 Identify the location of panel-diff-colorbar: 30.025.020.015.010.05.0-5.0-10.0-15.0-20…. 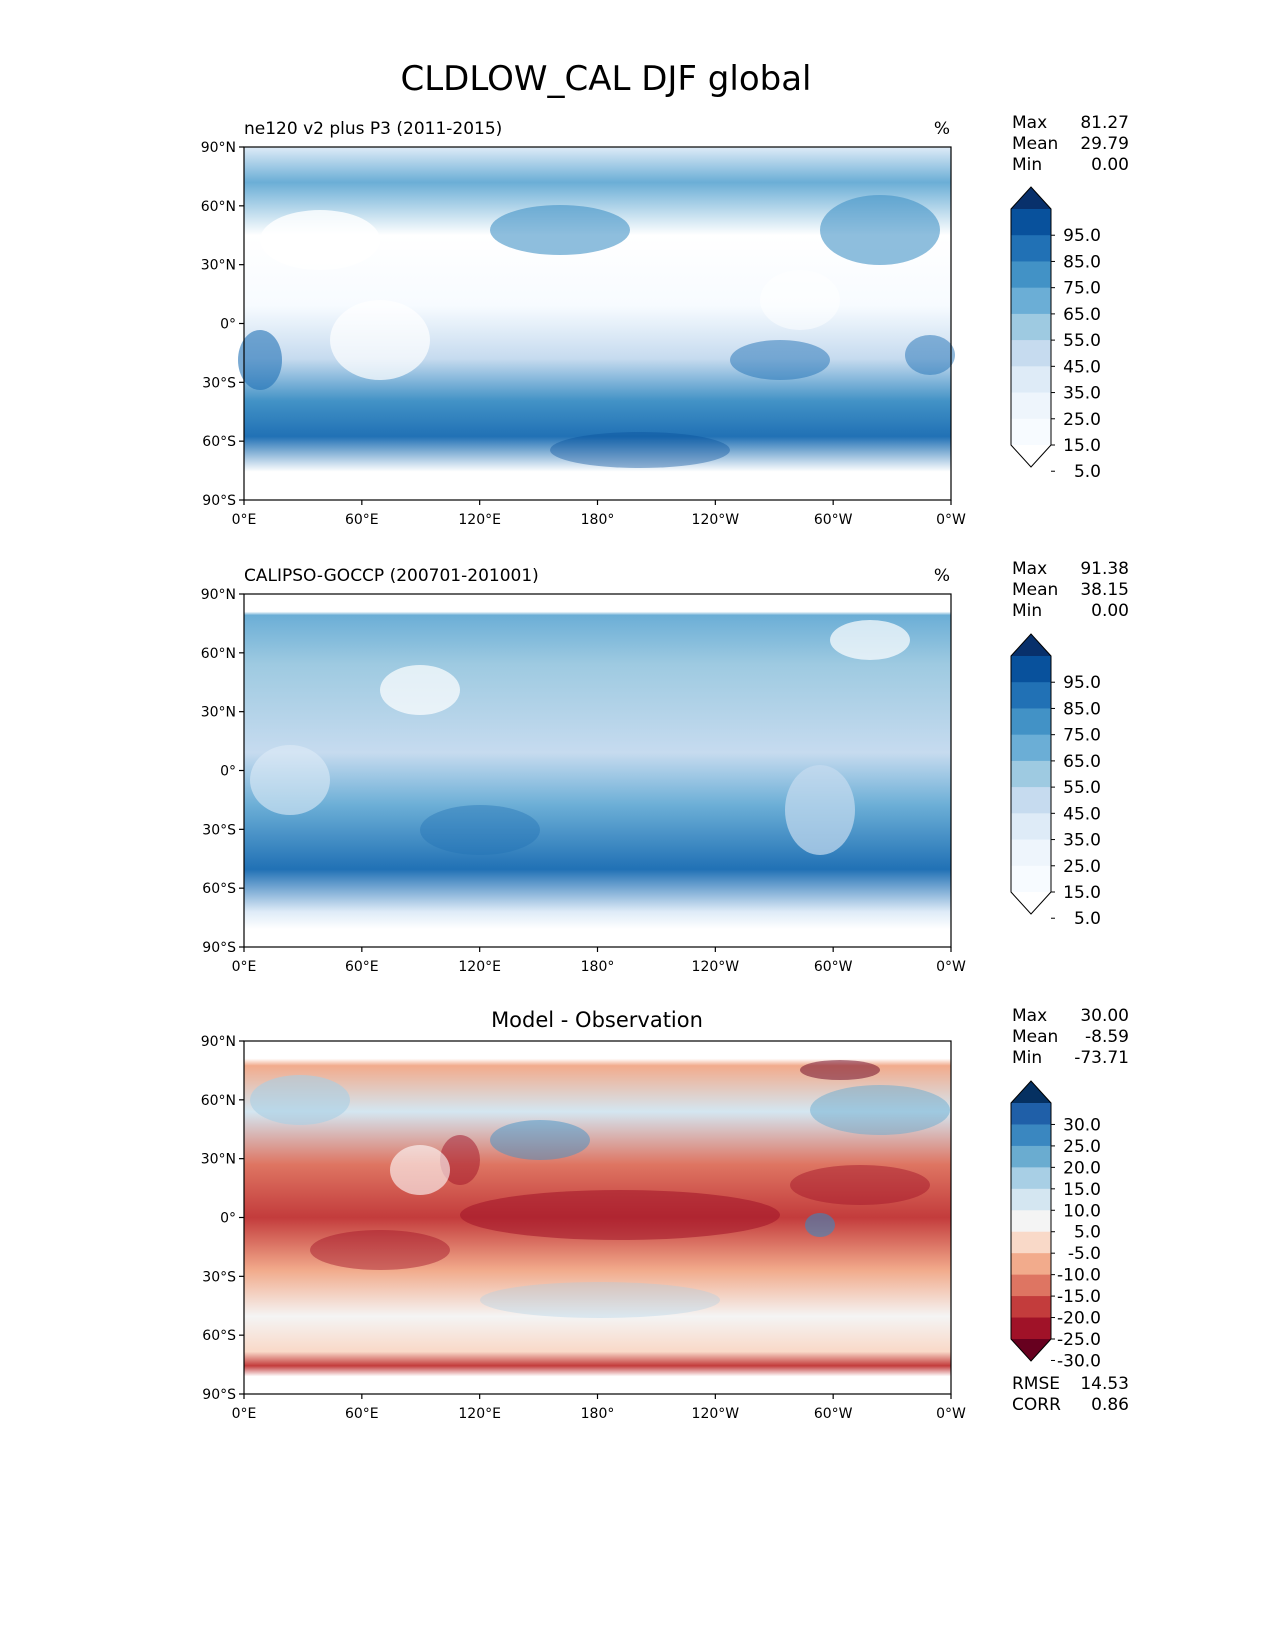
(1055, 1225).